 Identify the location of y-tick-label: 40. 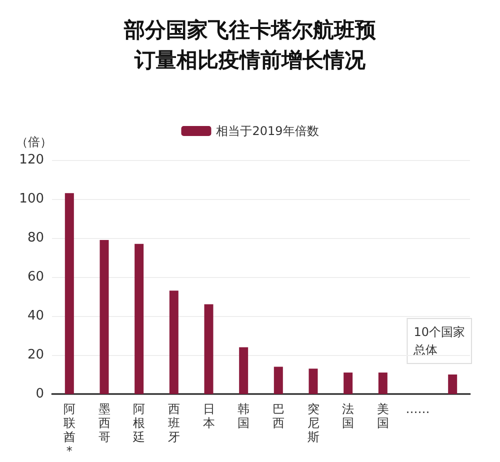
(35, 316).